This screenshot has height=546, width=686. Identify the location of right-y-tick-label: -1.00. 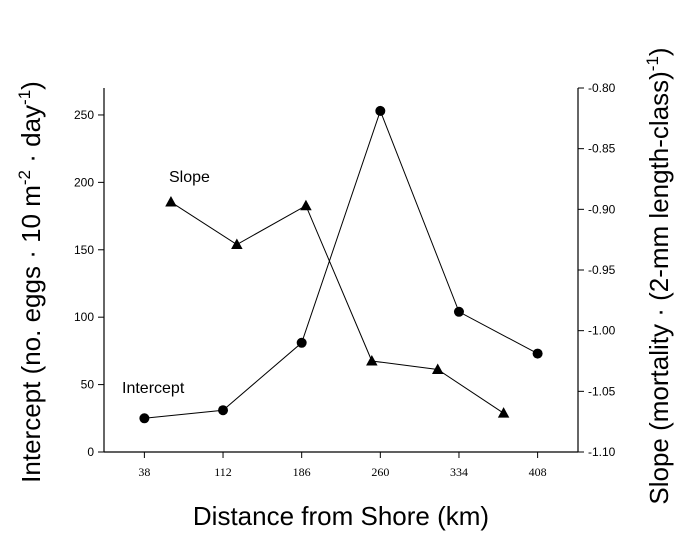
(602, 331).